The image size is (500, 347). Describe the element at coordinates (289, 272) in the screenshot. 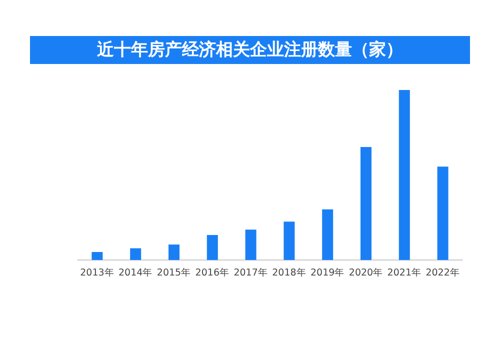

I see `x-tick-label: 2018年` at that location.